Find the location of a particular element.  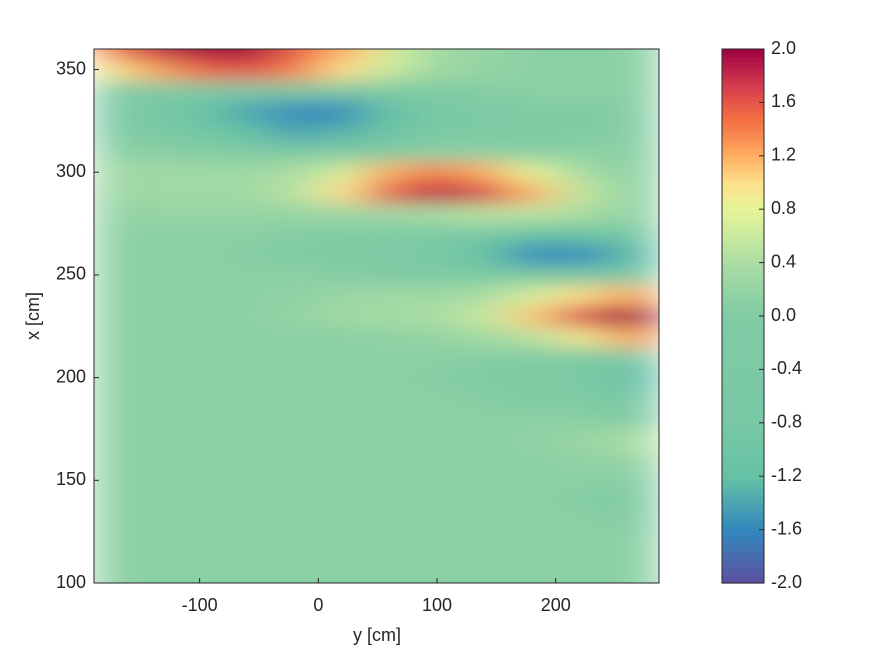

x-axis-label: y [cm] is located at coordinates (377, 635).